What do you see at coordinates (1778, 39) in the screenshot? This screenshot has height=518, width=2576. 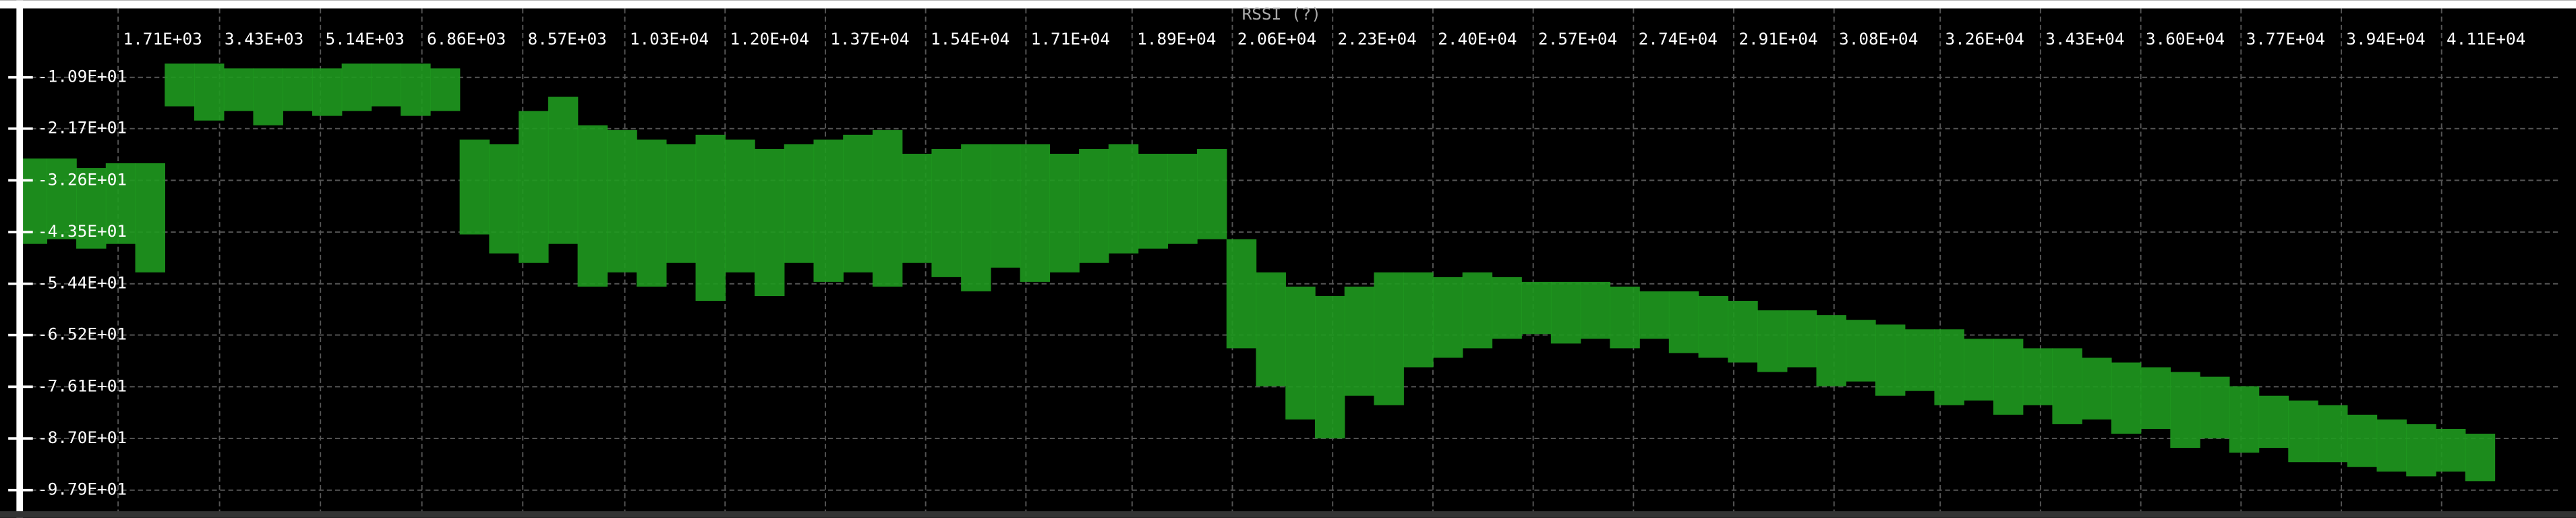 I see `x-tick-label: 2.91E+04` at bounding box center [1778, 39].